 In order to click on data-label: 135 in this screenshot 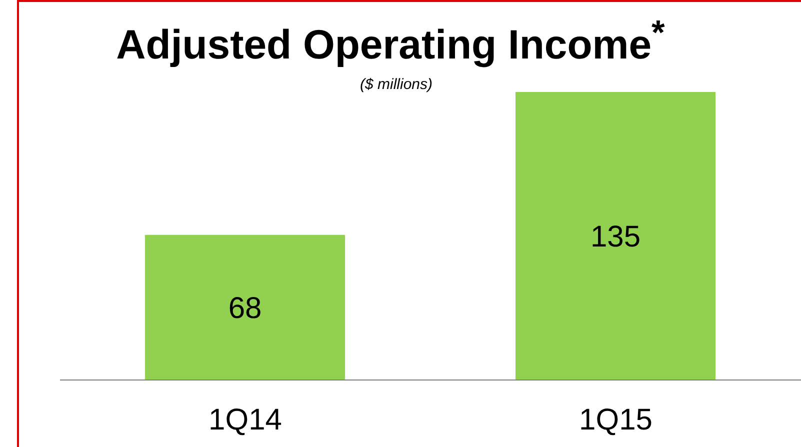, I will do `click(615, 237)`.